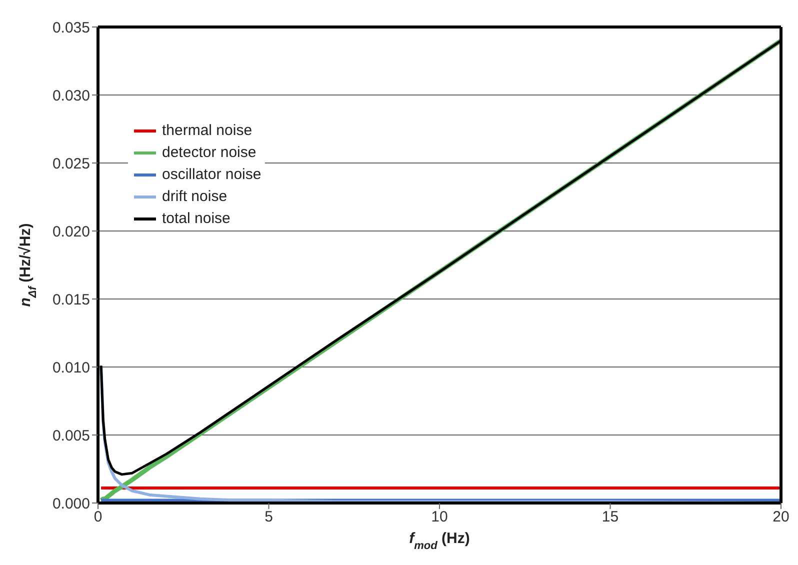  I want to click on legend-label: total noise, so click(196, 219).